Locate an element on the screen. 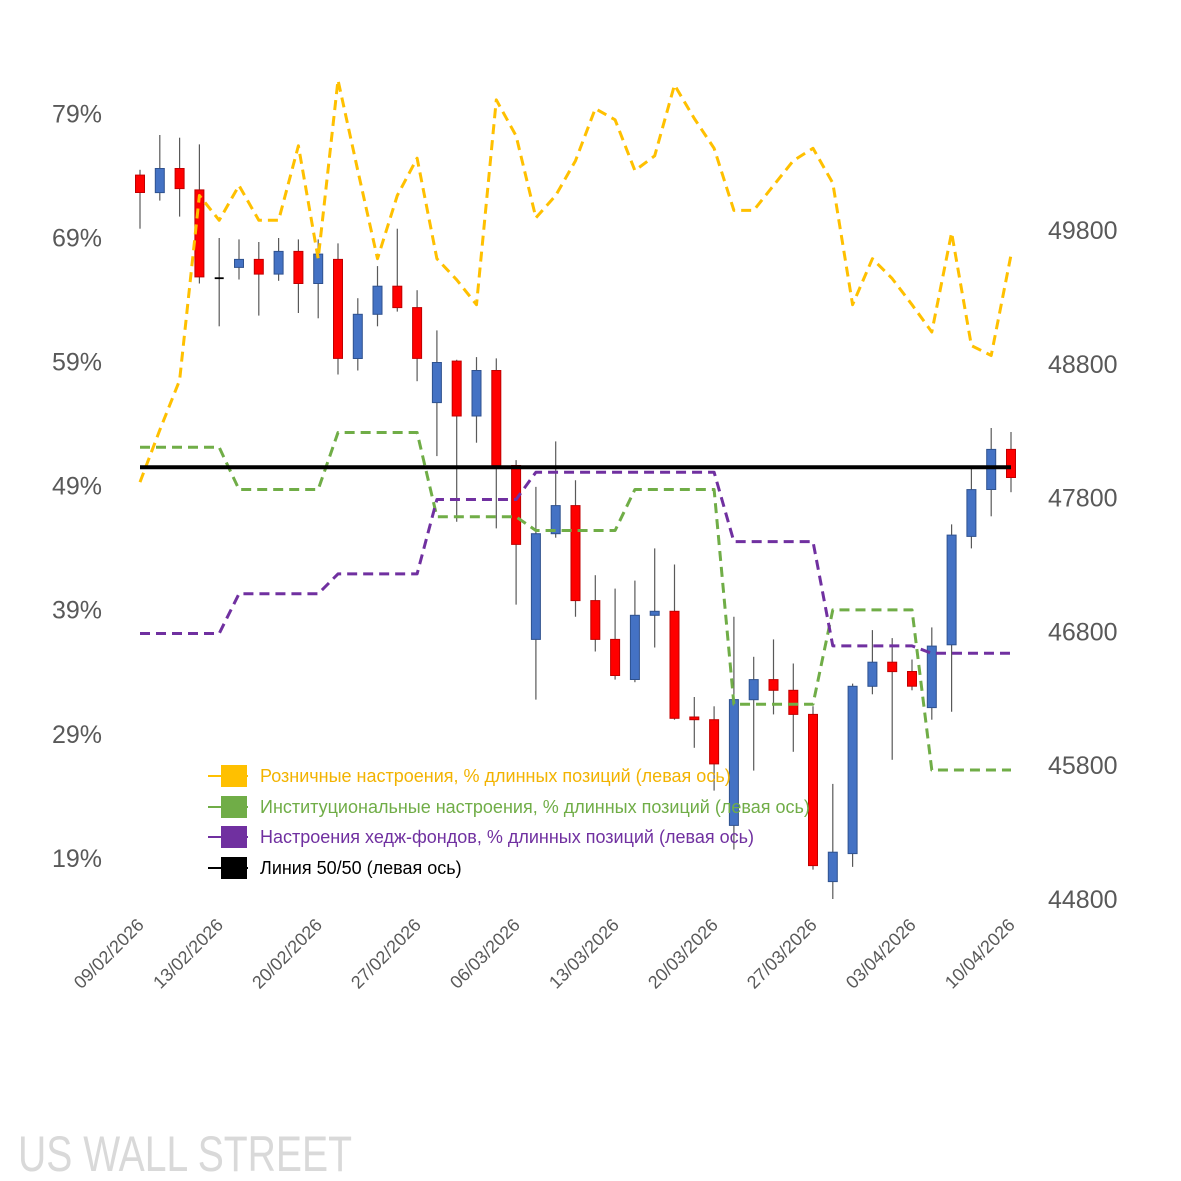 This screenshot has width=1181, height=1181. right-axis-tick-label: 45800 is located at coordinates (1083, 766).